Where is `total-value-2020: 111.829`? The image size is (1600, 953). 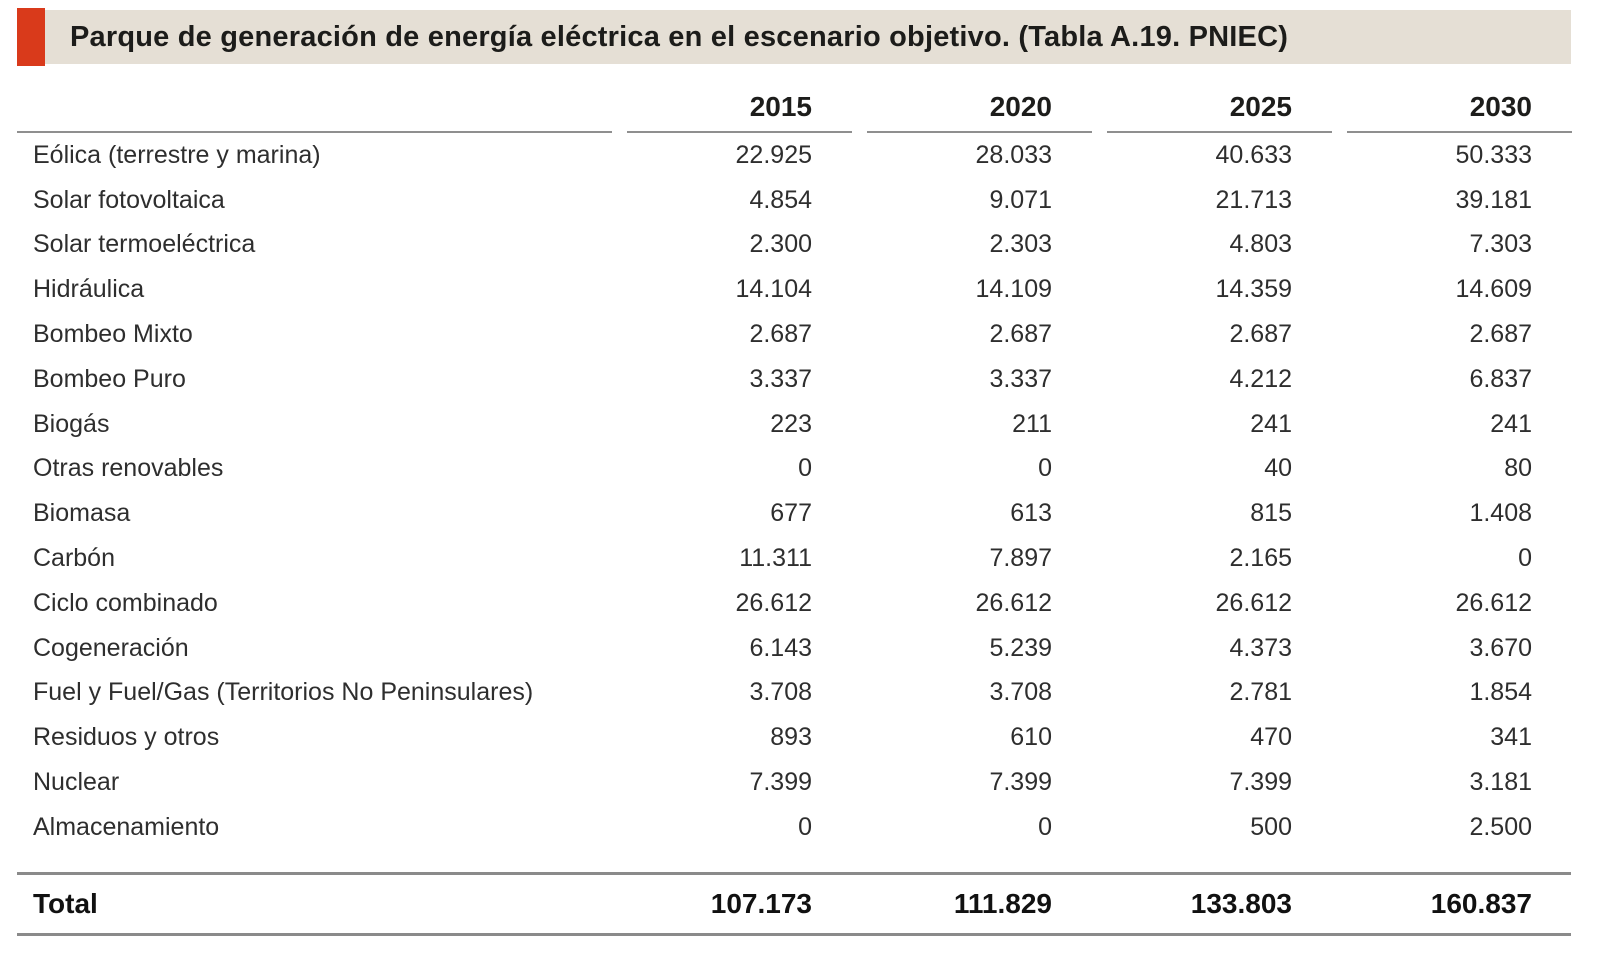 total-value-2020: 111.829 is located at coordinates (1002, 903).